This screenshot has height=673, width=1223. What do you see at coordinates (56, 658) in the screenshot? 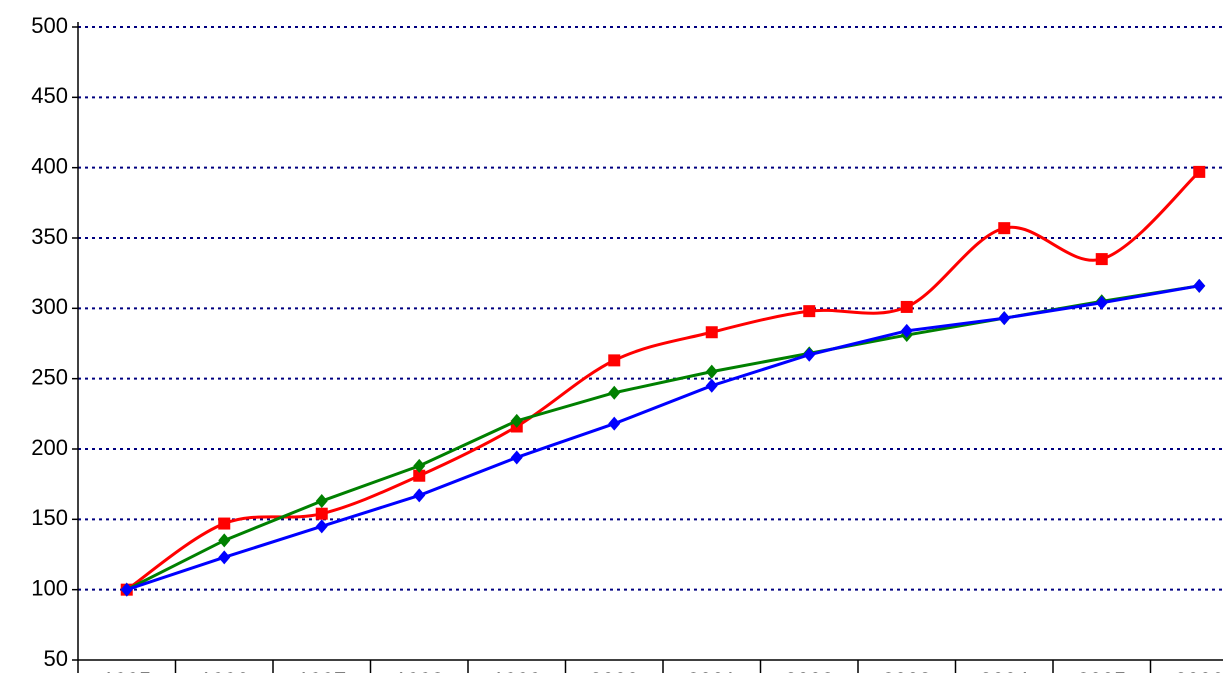
I see `y-tick-label: 50` at bounding box center [56, 658].